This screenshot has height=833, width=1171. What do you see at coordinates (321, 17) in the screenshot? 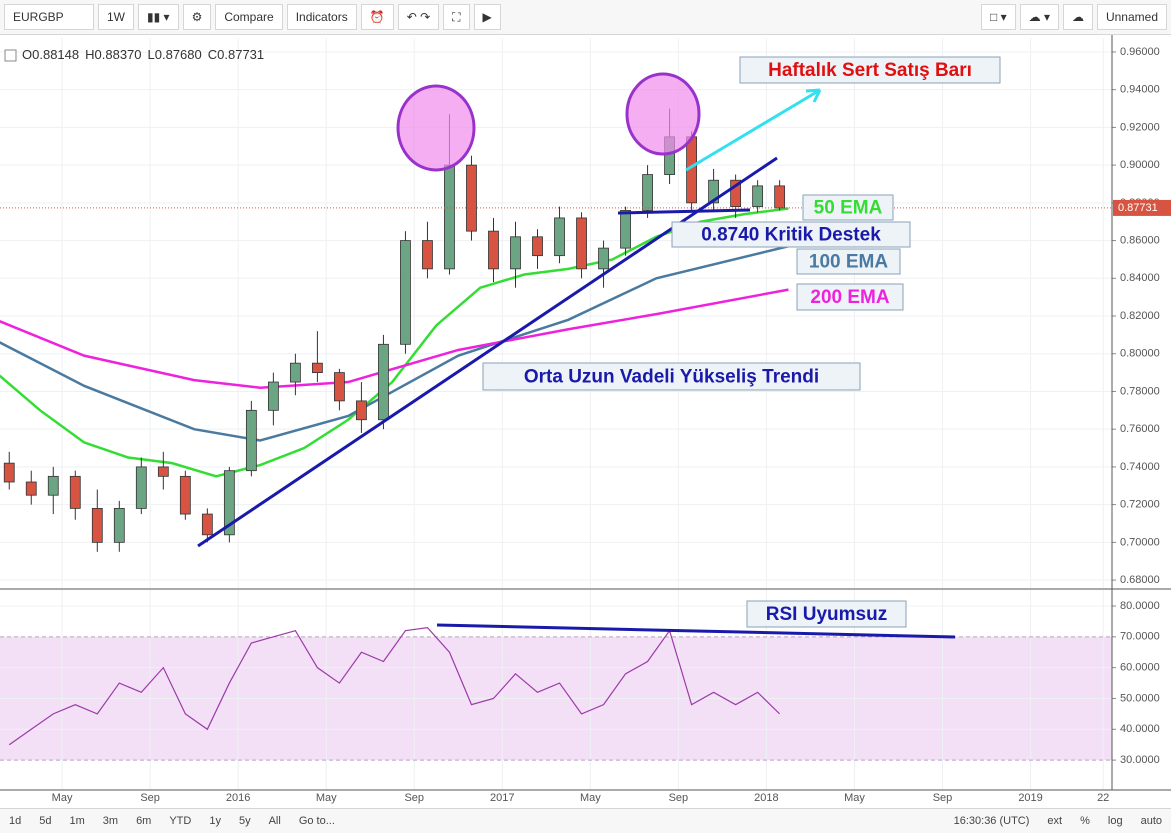
I see `indicators: Indicators` at bounding box center [321, 17].